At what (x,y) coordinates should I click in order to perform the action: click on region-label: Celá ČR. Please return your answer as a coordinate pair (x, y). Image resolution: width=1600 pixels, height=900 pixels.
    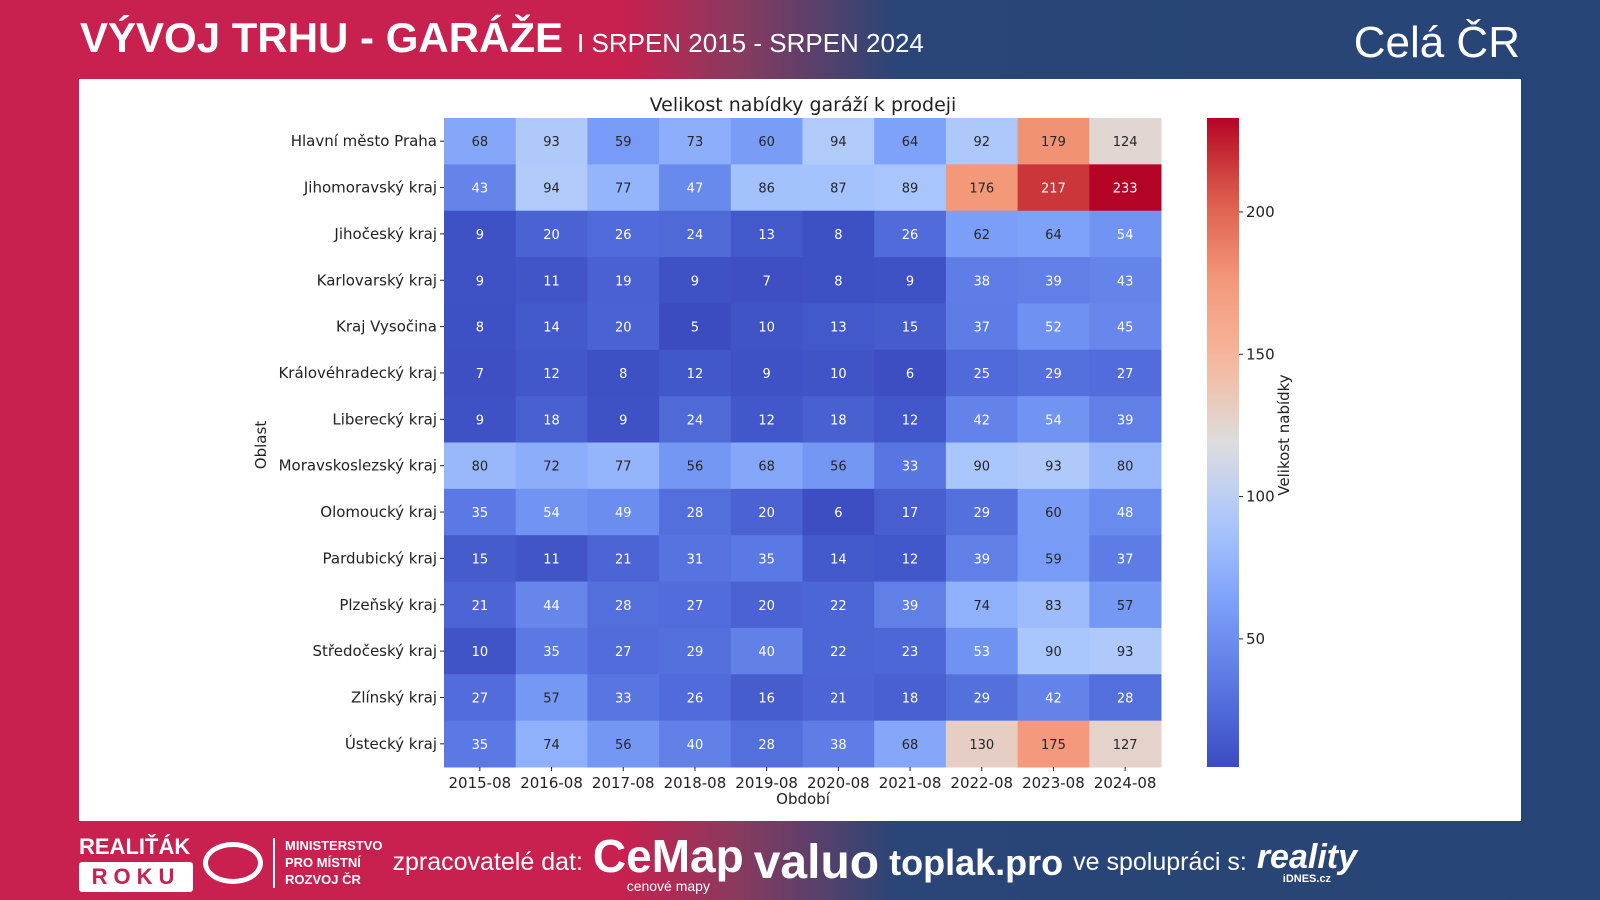
    Looking at the image, I should click on (1436, 42).